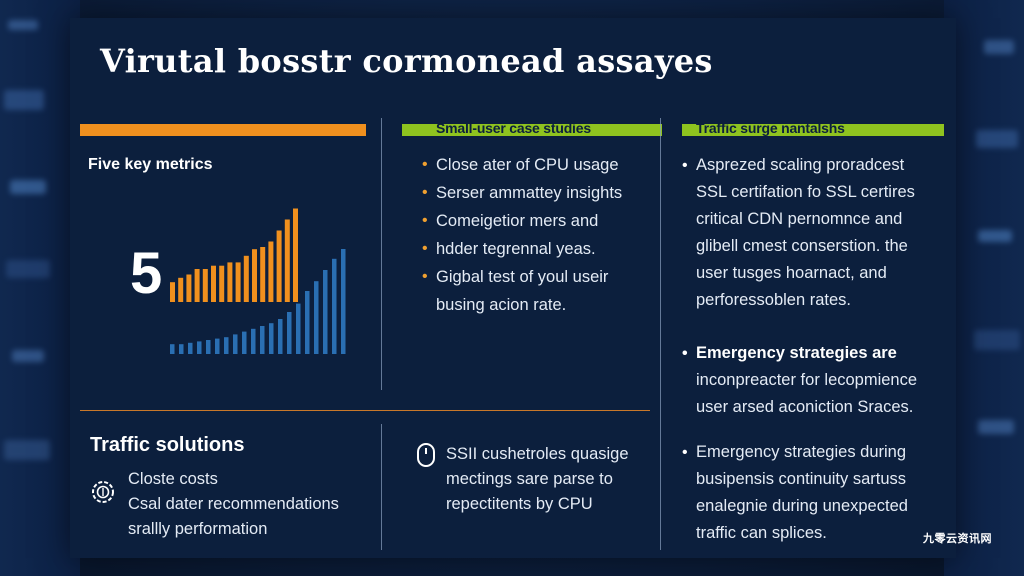 The image size is (1024, 576). I want to click on gear-dollar-icon, so click(103, 492).